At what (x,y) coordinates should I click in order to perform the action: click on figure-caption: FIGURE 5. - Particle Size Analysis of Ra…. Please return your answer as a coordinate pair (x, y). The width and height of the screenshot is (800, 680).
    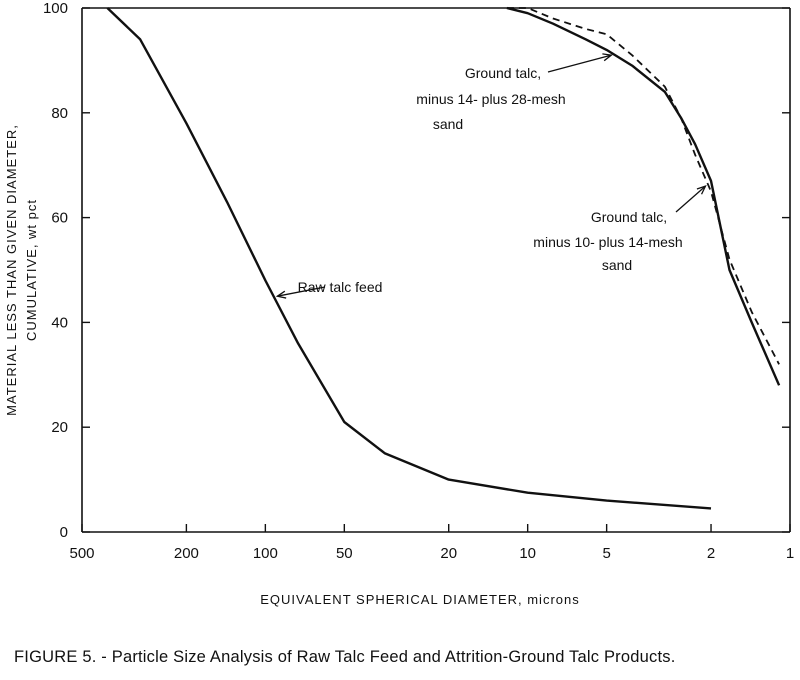
    Looking at the image, I should click on (345, 657).